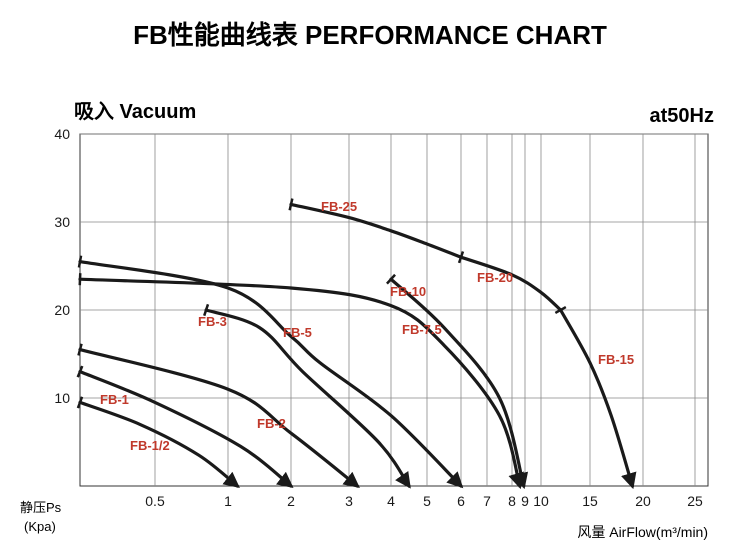  I want to click on x-tick-label: 1, so click(228, 501).